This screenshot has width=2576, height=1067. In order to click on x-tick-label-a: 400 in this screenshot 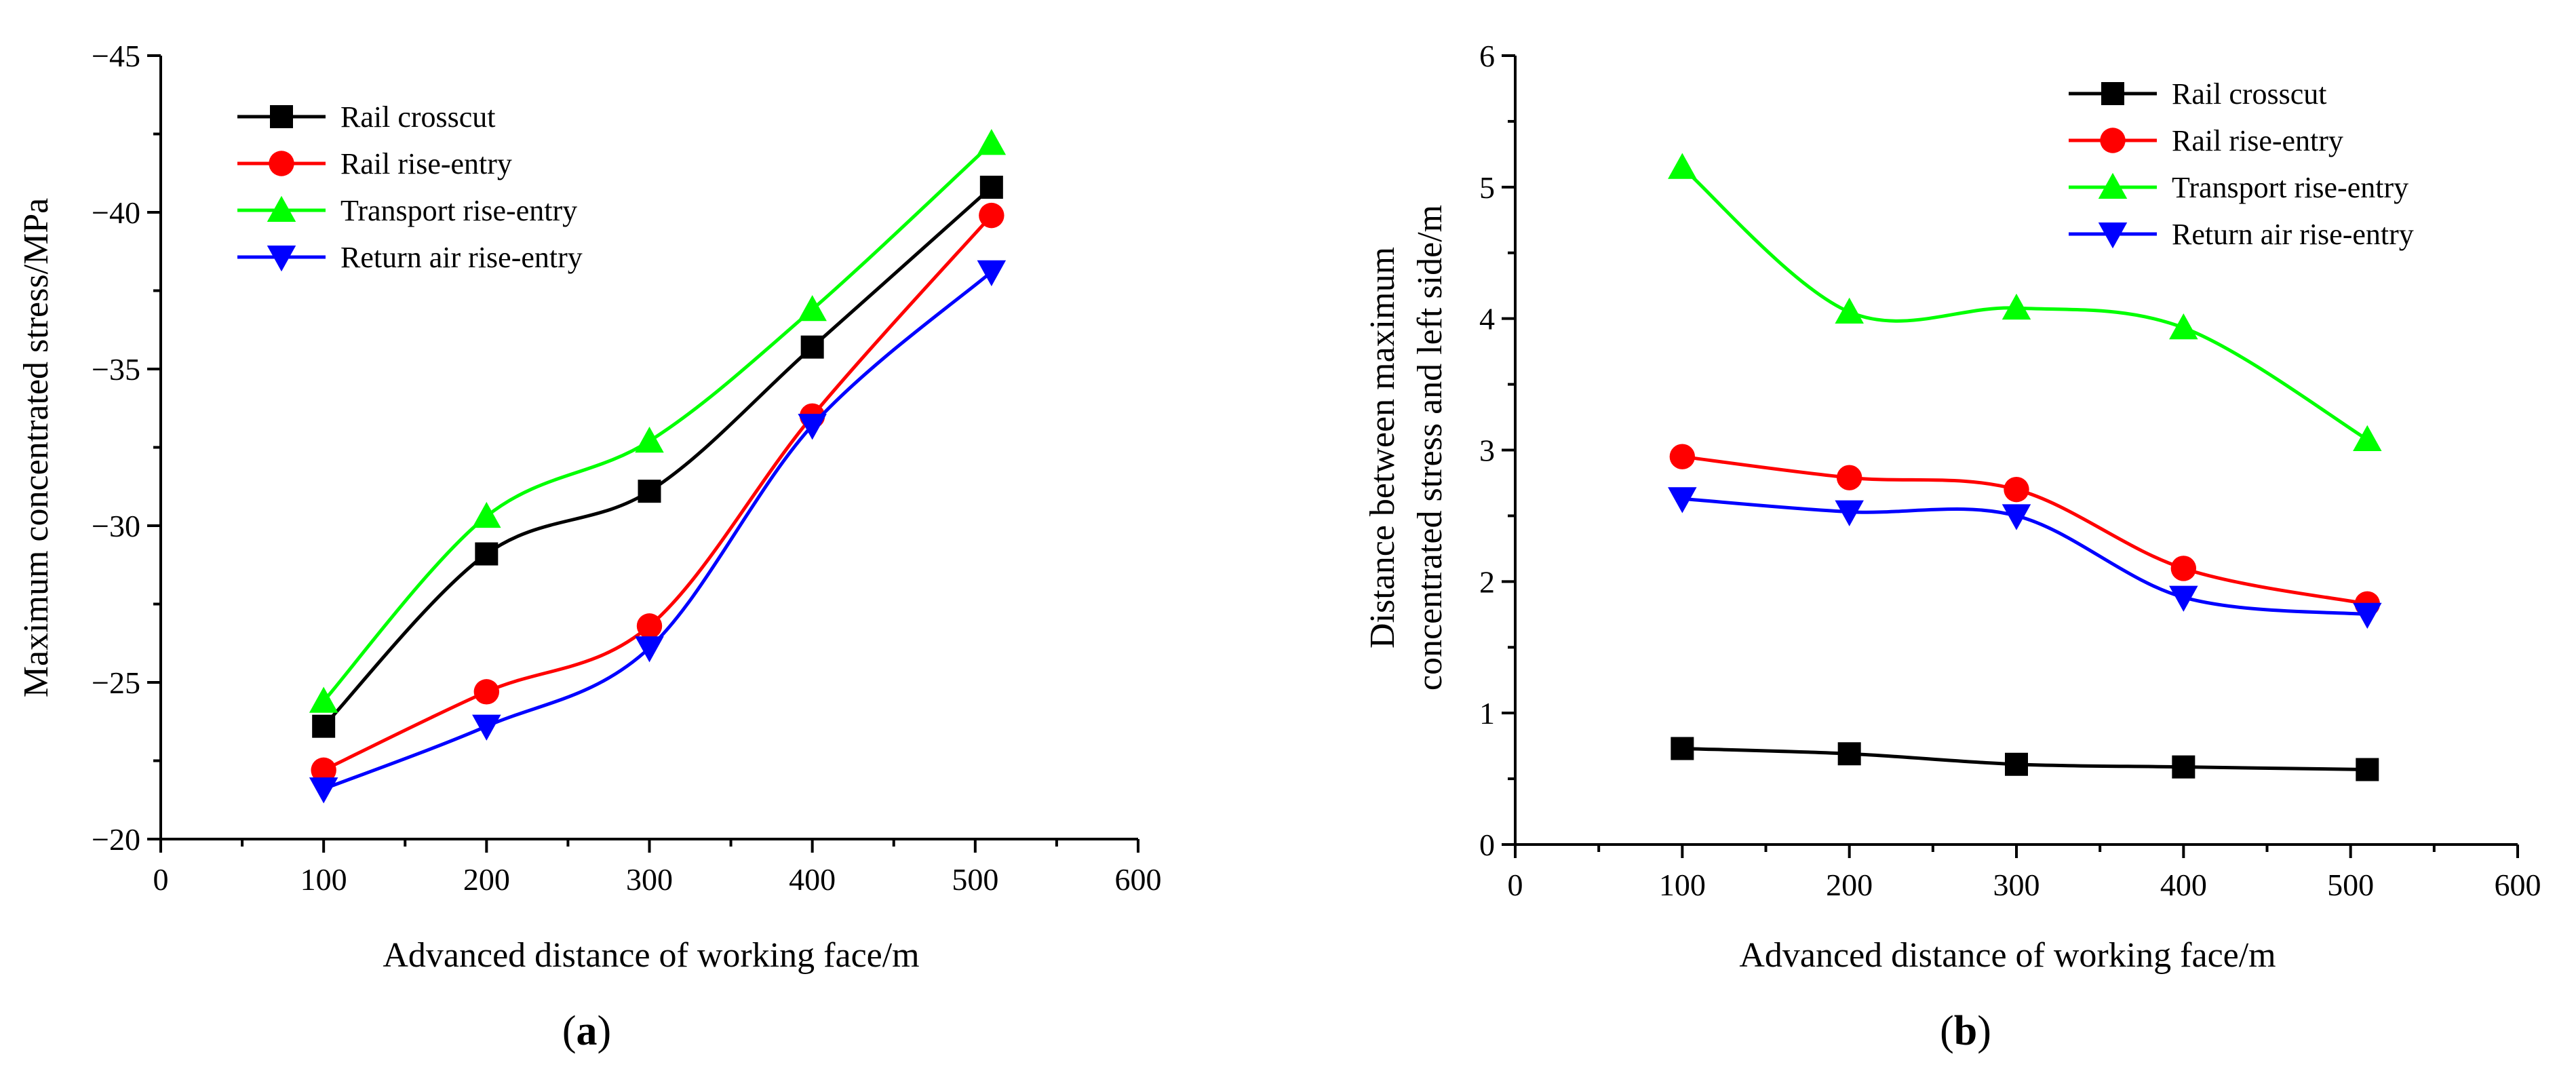, I will do `click(812, 879)`.